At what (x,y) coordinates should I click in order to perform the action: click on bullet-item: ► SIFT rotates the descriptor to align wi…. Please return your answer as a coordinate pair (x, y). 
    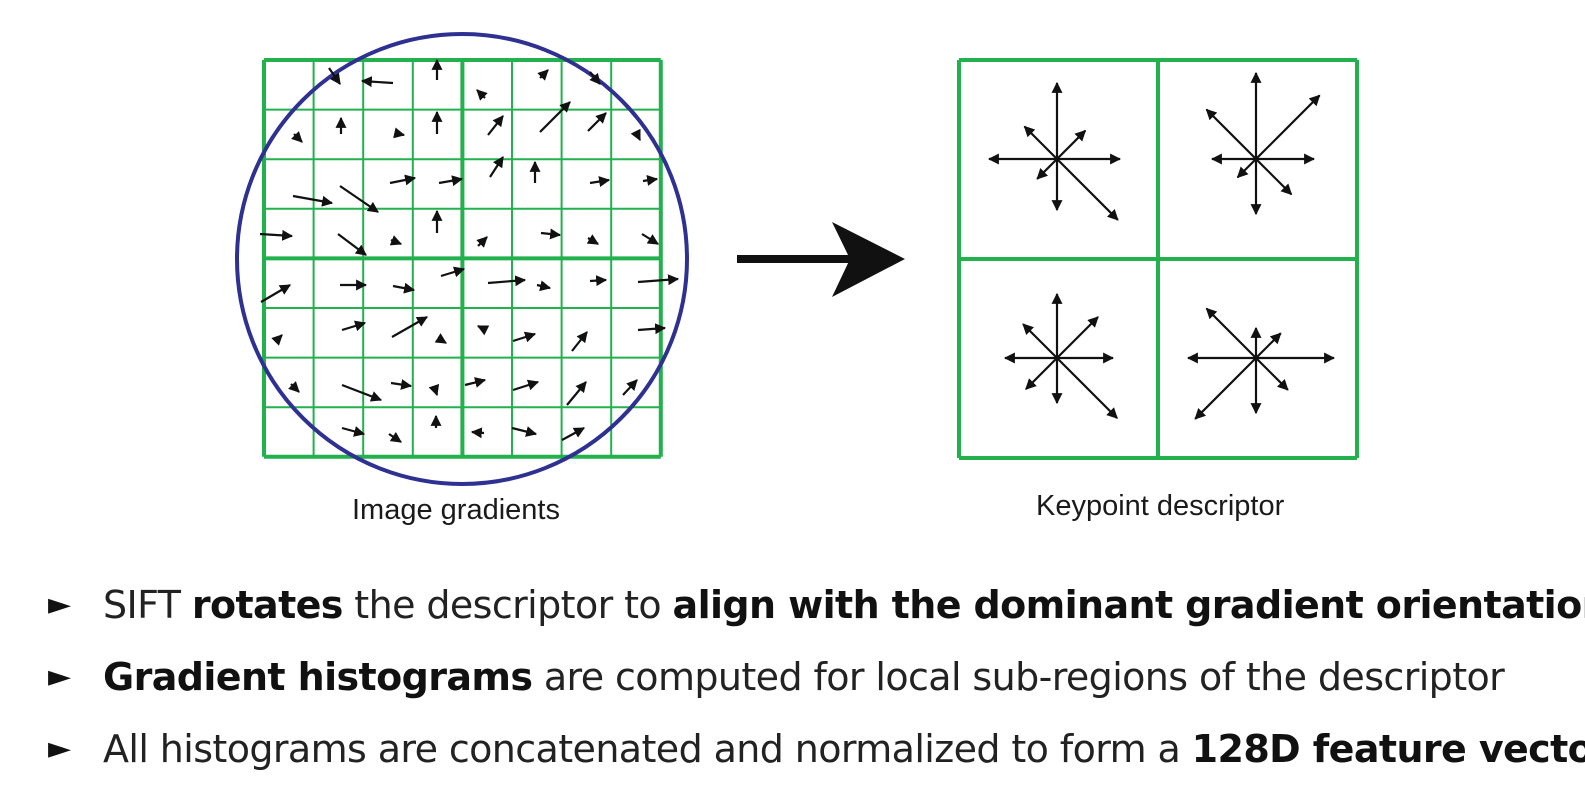
    Looking at the image, I should click on (816, 611).